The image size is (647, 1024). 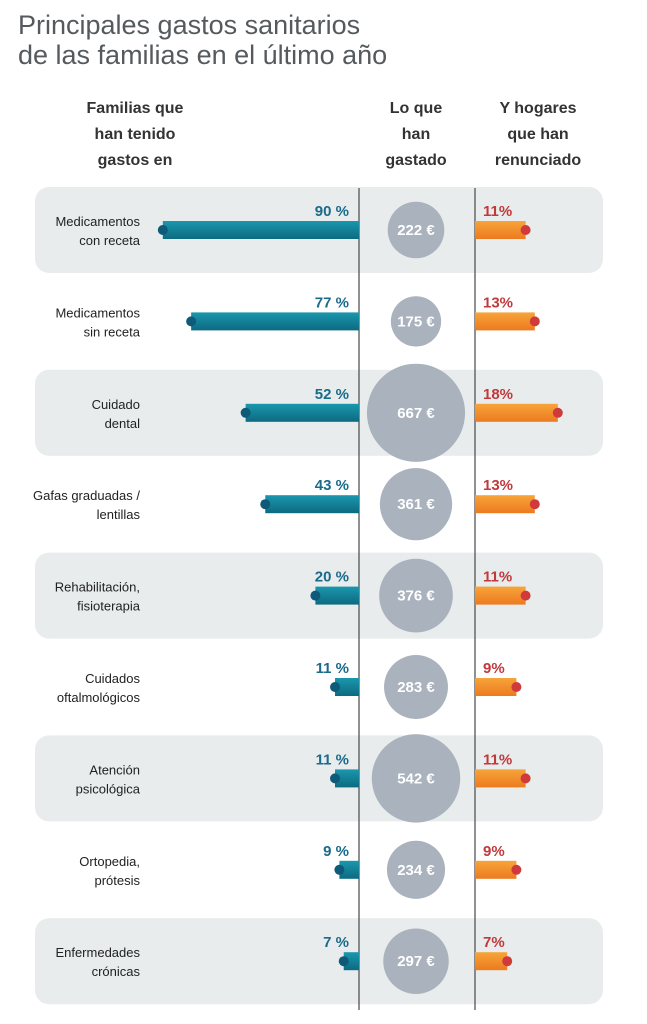 What do you see at coordinates (99, 688) in the screenshot?
I see `category-label: Cuidados oftalmológicos` at bounding box center [99, 688].